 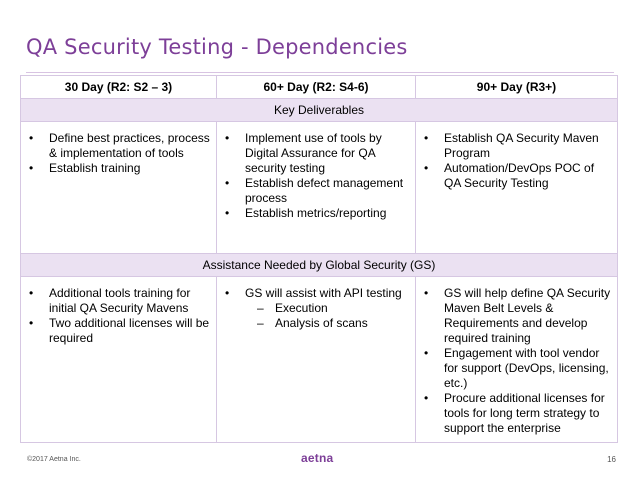 What do you see at coordinates (317, 213) in the screenshot?
I see `list-item: Establish metrics/reporting` at bounding box center [317, 213].